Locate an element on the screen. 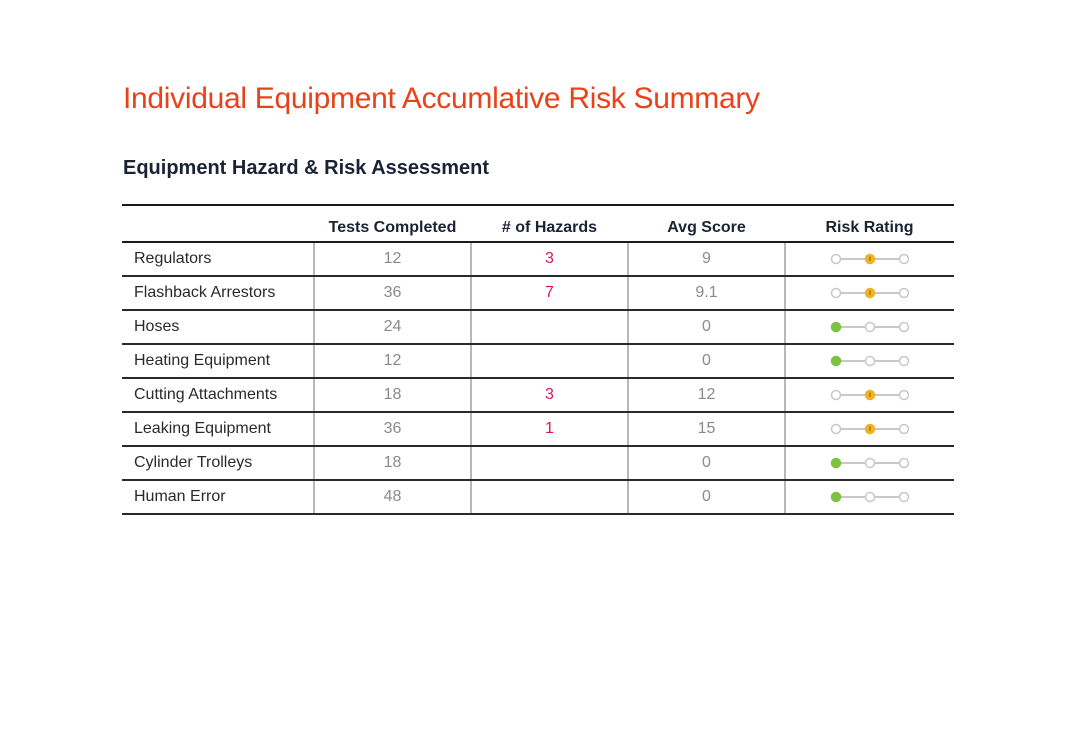 The height and width of the screenshot is (746, 1078). equipment-name: Cutting Attachments is located at coordinates (218, 395).